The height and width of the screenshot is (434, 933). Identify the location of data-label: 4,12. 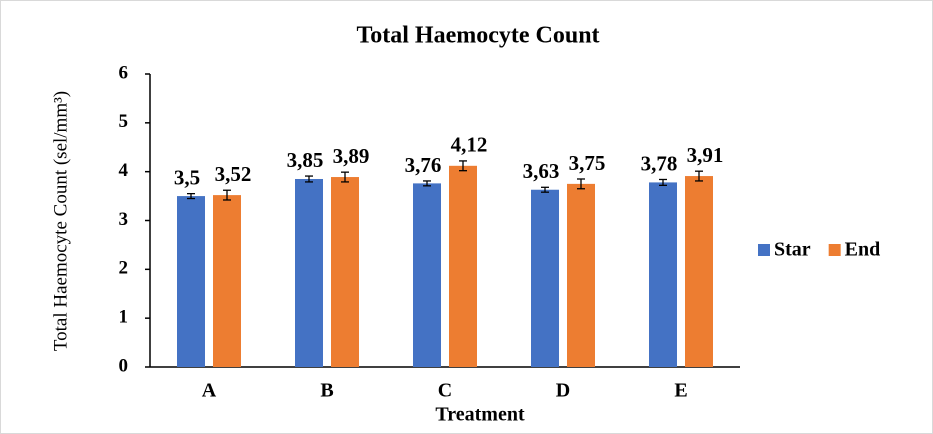
(469, 145).